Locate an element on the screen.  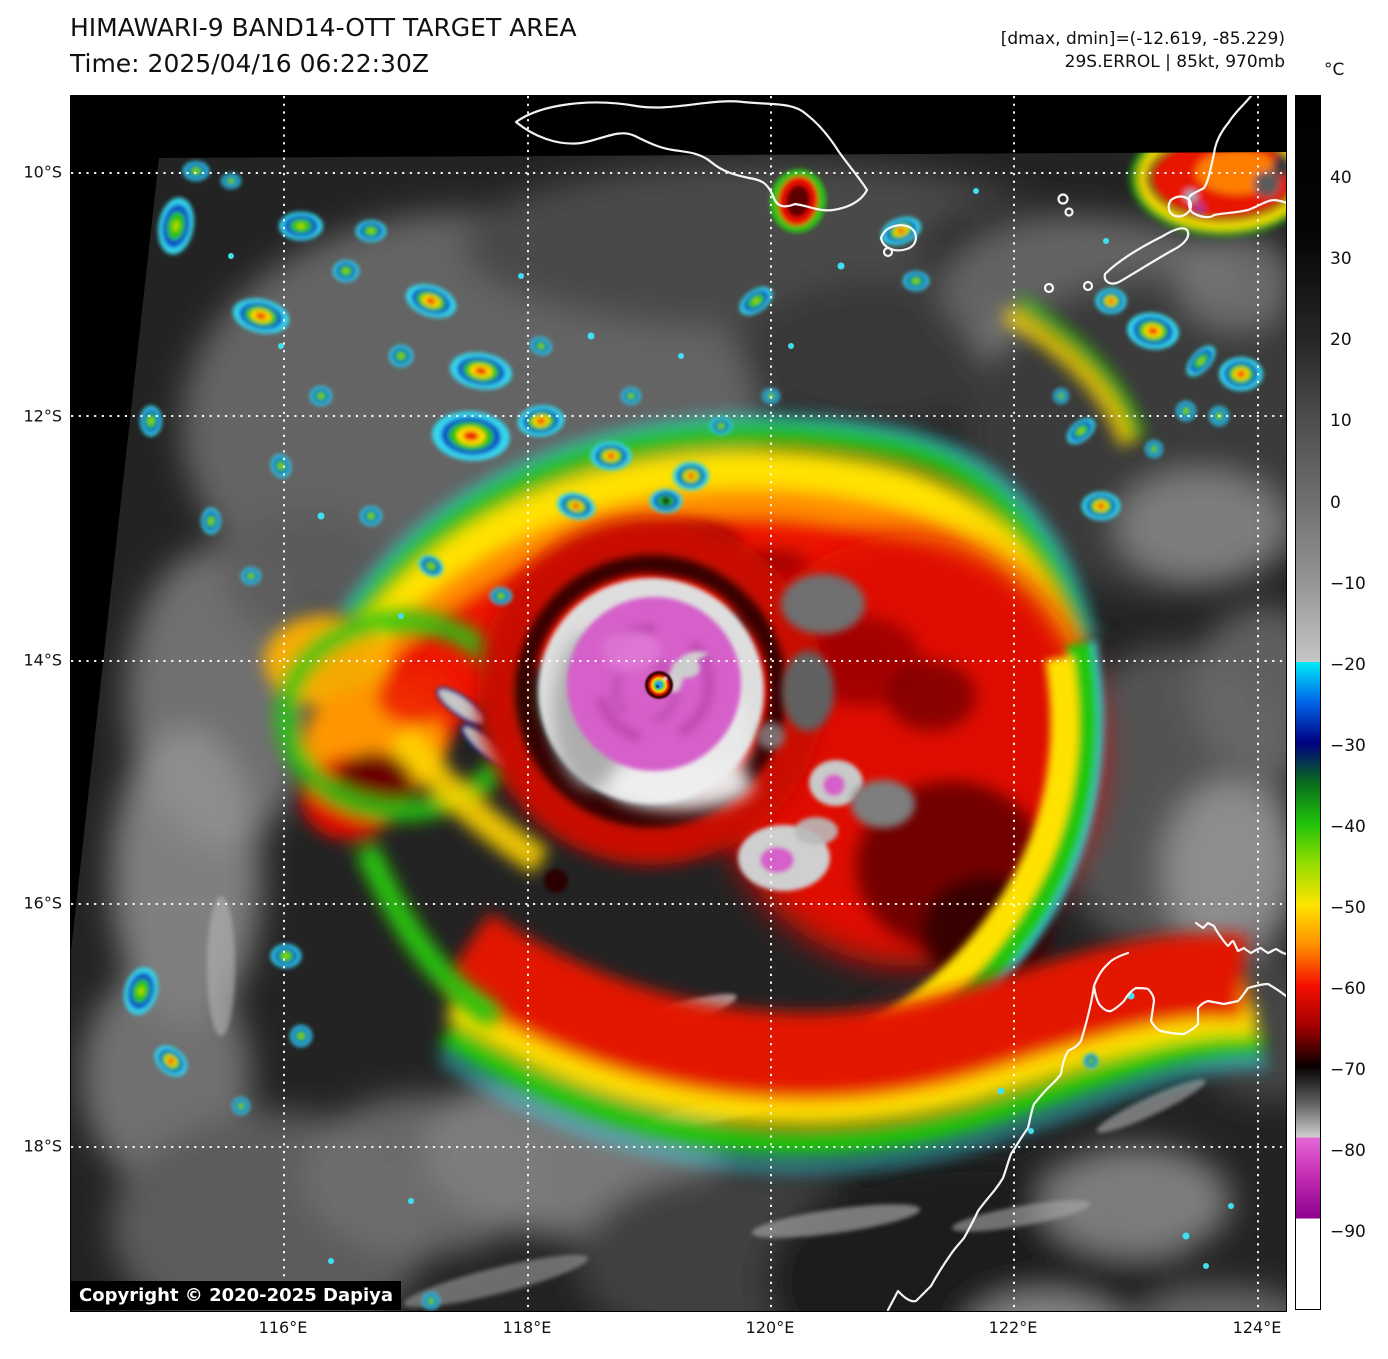
latitude-label: 12°S is located at coordinates (42, 416).